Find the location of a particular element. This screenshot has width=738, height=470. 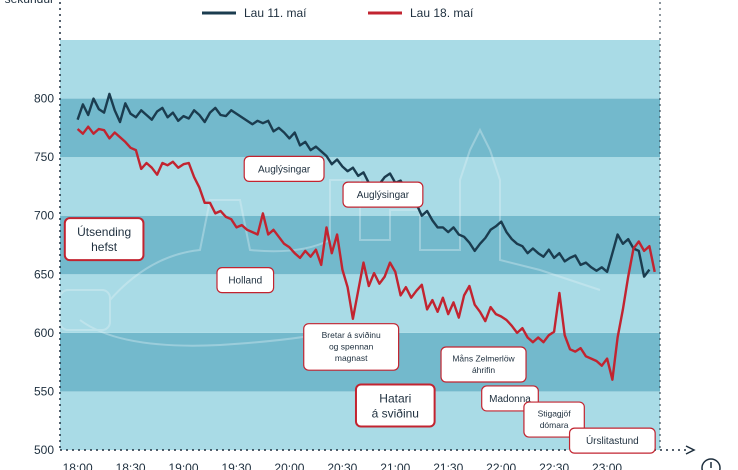

annotation-text: hefst is located at coordinates (104, 247).